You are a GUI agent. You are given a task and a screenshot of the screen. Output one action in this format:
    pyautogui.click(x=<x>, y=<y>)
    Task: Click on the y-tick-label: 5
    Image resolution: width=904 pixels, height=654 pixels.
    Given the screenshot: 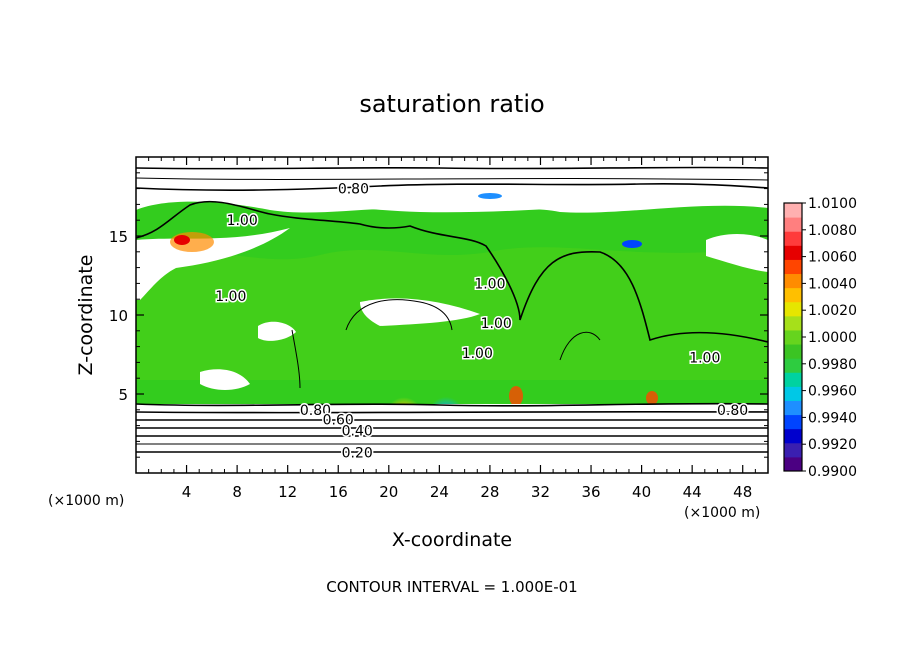 What is the action you would take?
    pyautogui.click(x=123, y=395)
    